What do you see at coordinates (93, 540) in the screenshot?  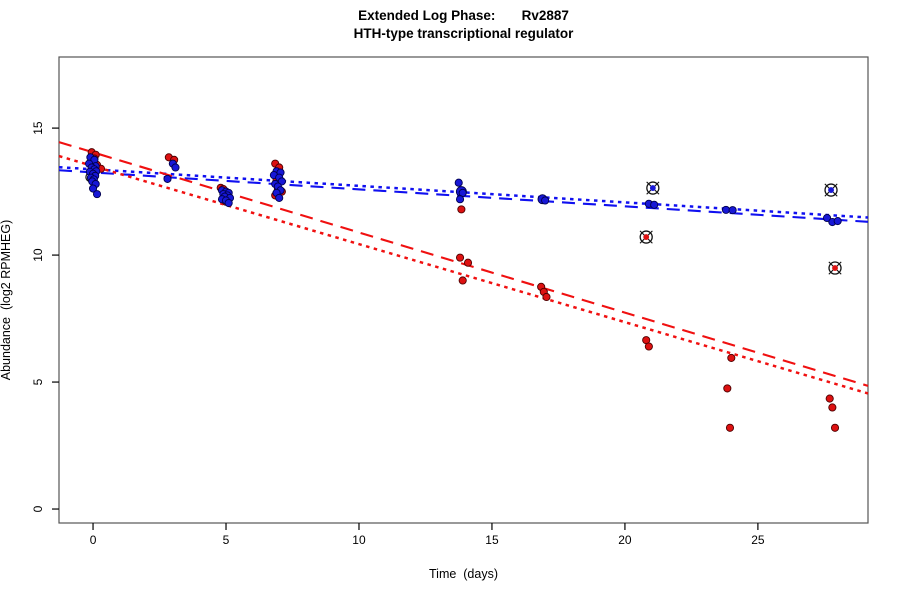 I see `x-tick-label: 0` at bounding box center [93, 540].